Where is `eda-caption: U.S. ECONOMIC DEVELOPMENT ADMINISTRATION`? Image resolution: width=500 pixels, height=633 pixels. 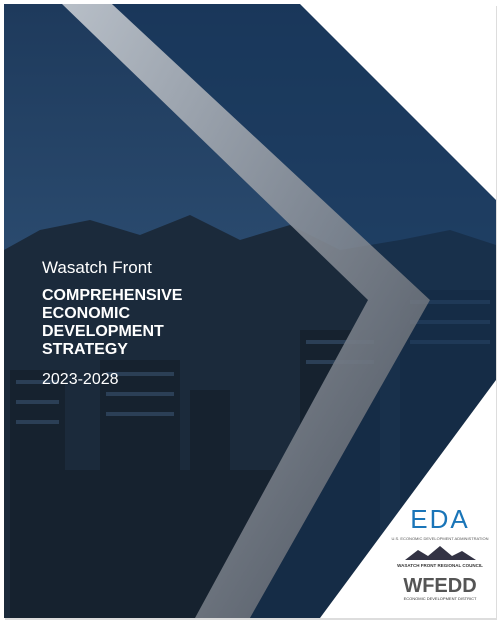 eda-caption: U.S. ECONOMIC DEVELOPMENT ADMINISTRATION is located at coordinates (440, 538).